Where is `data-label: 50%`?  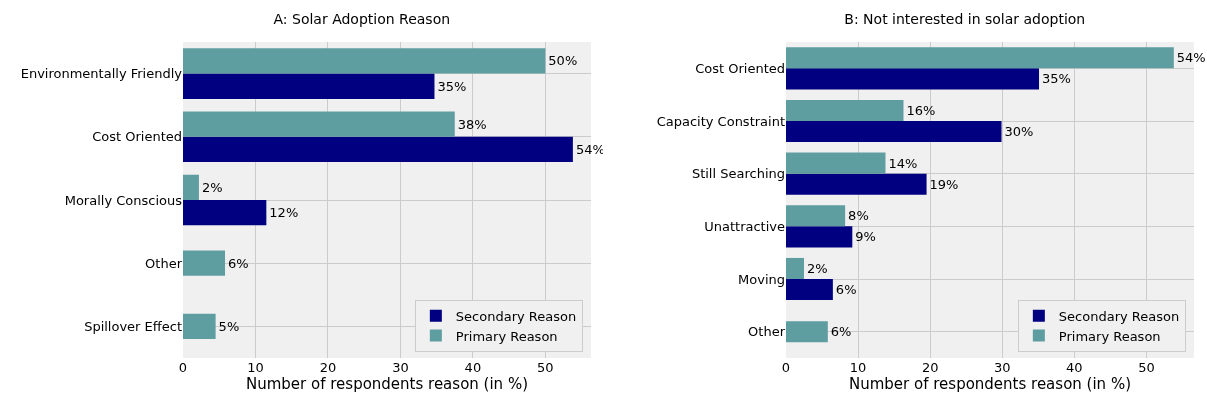
data-label: 50% is located at coordinates (563, 61).